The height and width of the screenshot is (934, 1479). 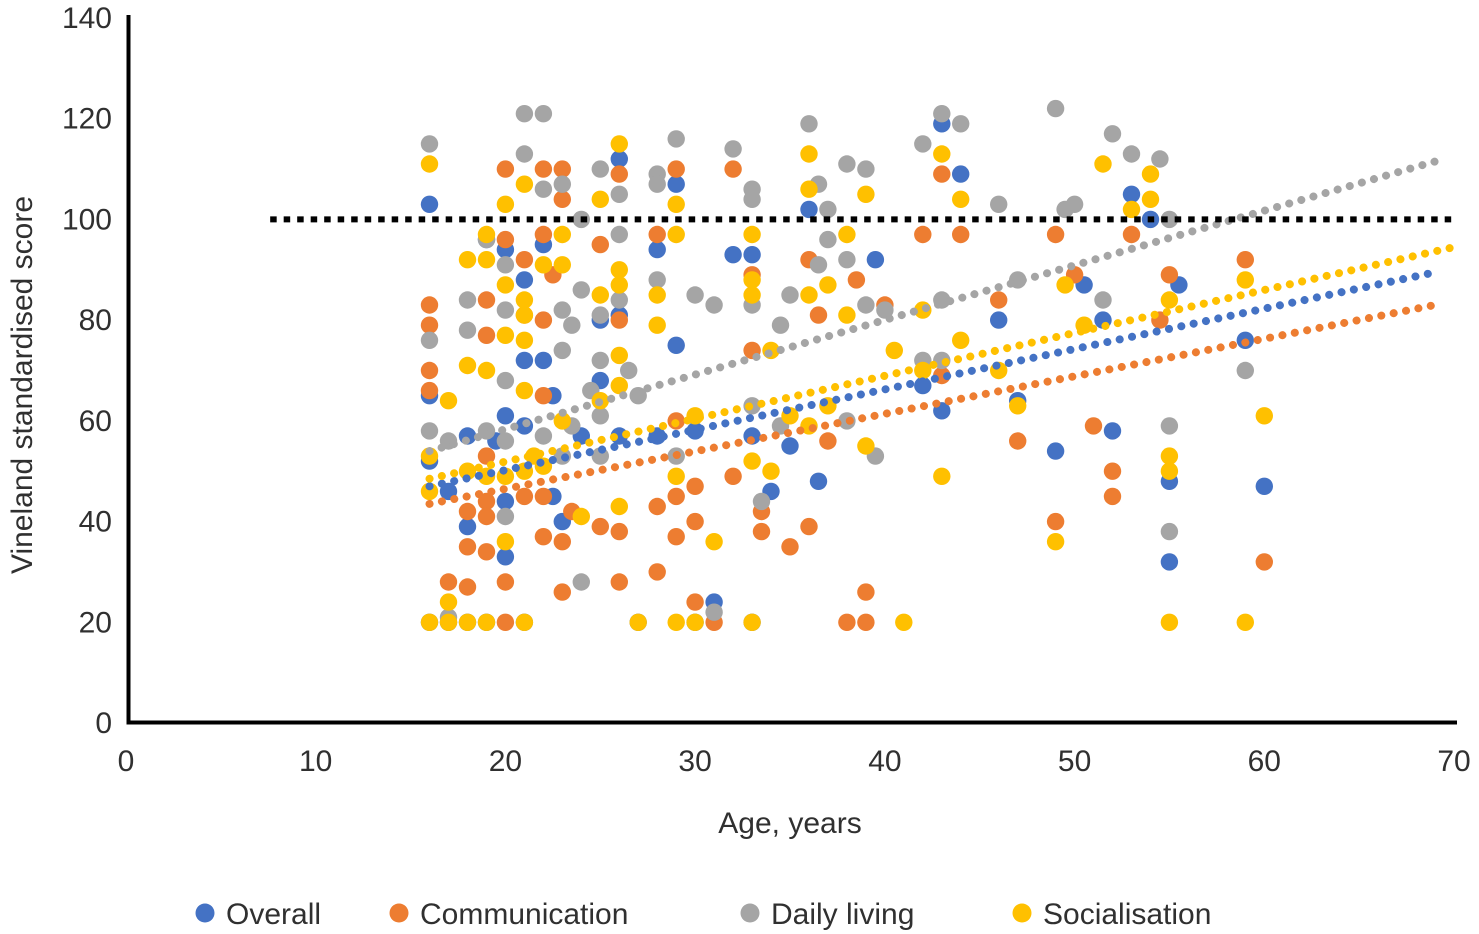 I want to click on y-tick-label: 60, so click(x=95, y=421).